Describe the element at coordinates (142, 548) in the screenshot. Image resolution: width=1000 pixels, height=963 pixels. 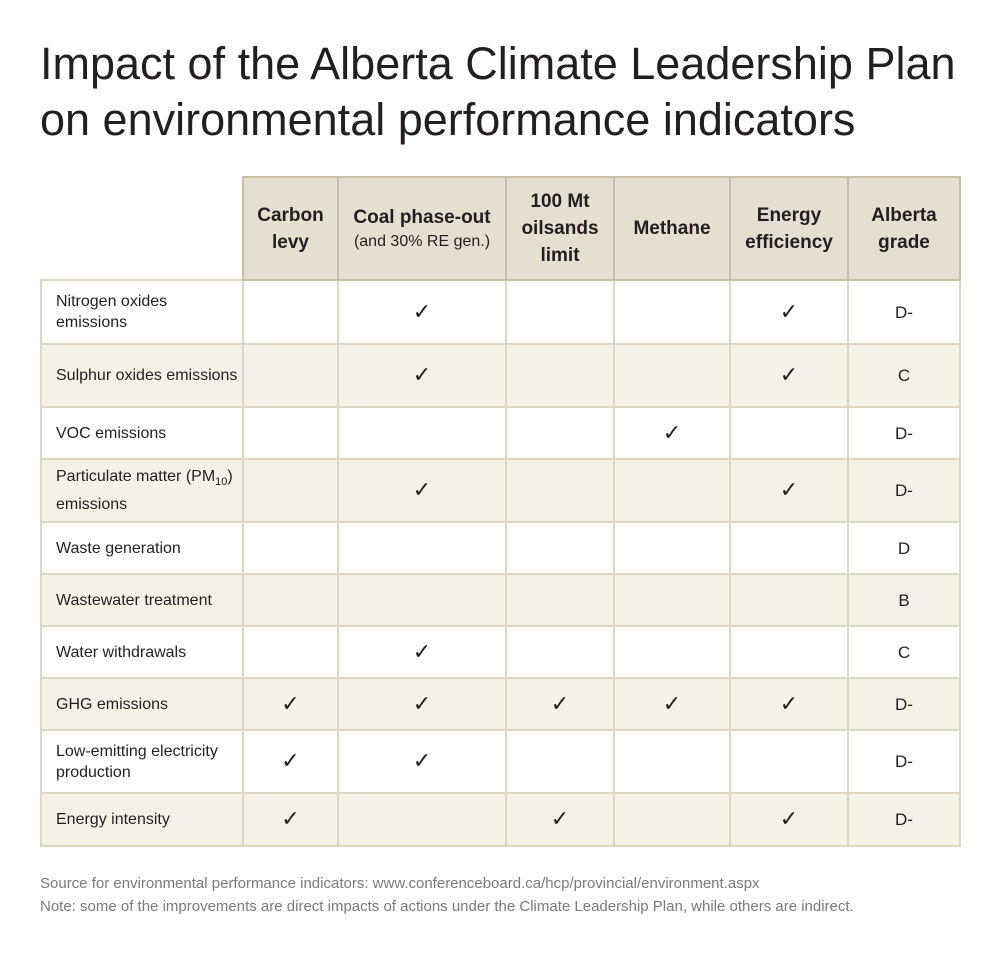
I see `row-indicator-label: Waste generation` at that location.